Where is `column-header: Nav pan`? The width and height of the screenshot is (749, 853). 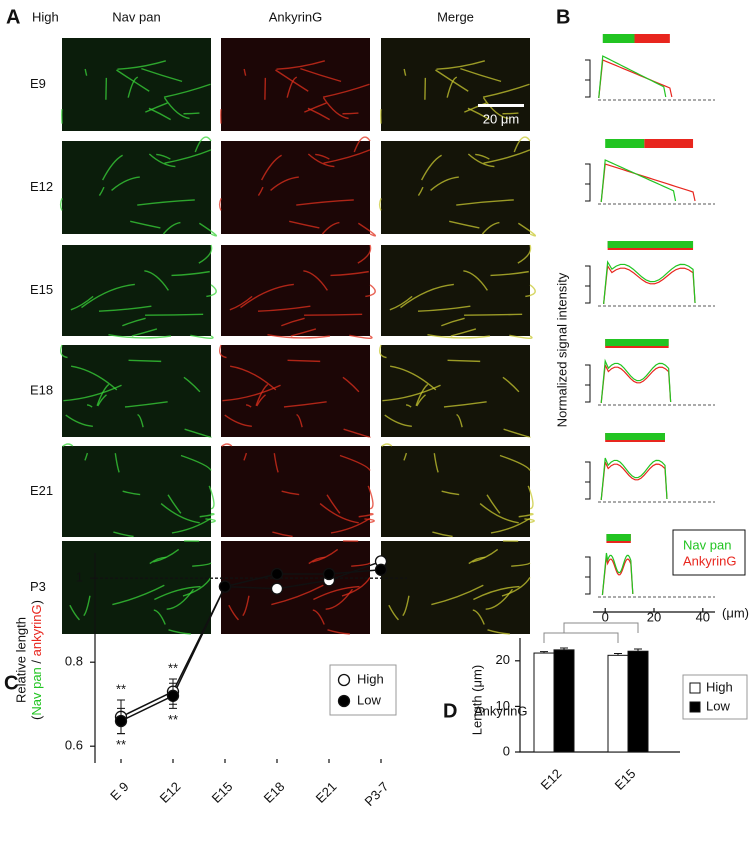 column-header: Nav pan is located at coordinates (136, 16).